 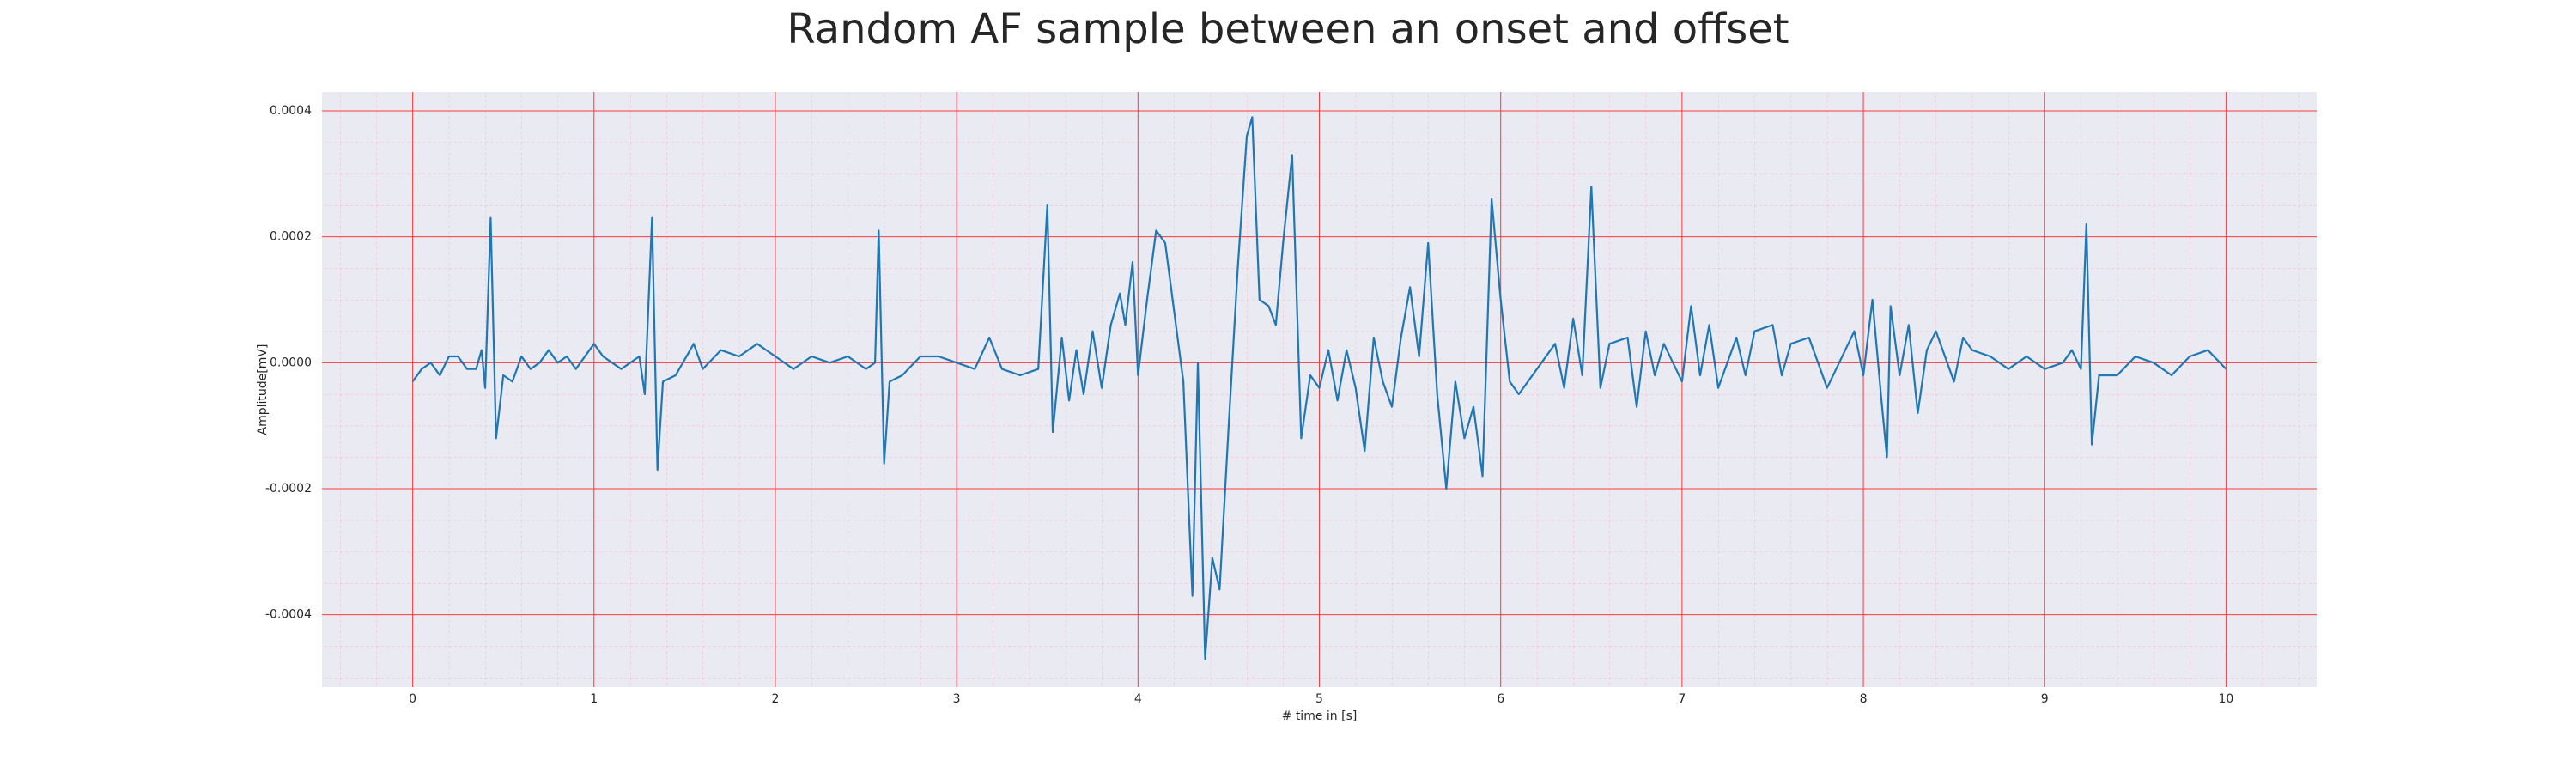 I want to click on x-tick-label: 8, so click(x=1864, y=699).